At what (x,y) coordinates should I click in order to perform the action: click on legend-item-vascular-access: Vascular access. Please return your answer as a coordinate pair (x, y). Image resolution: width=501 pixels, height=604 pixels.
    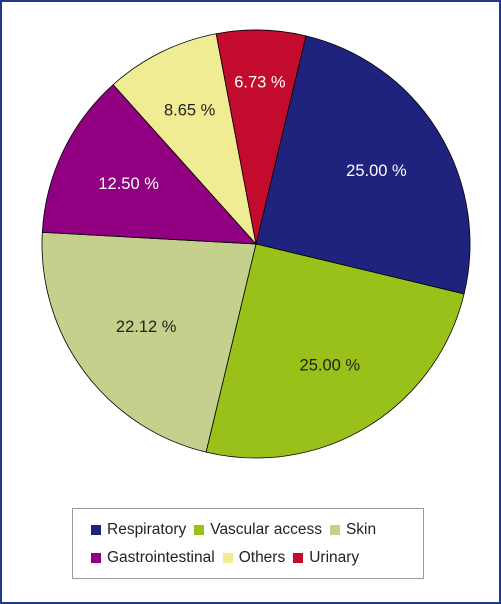
    Looking at the image, I should click on (258, 530).